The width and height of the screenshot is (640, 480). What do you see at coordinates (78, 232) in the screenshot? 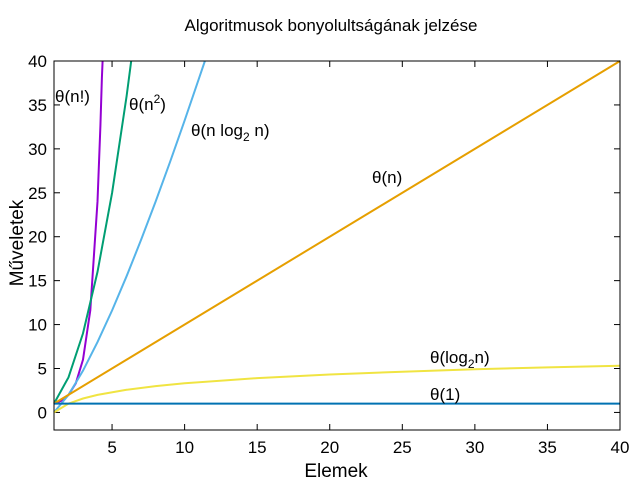
I see `series-line-factorial` at bounding box center [78, 232].